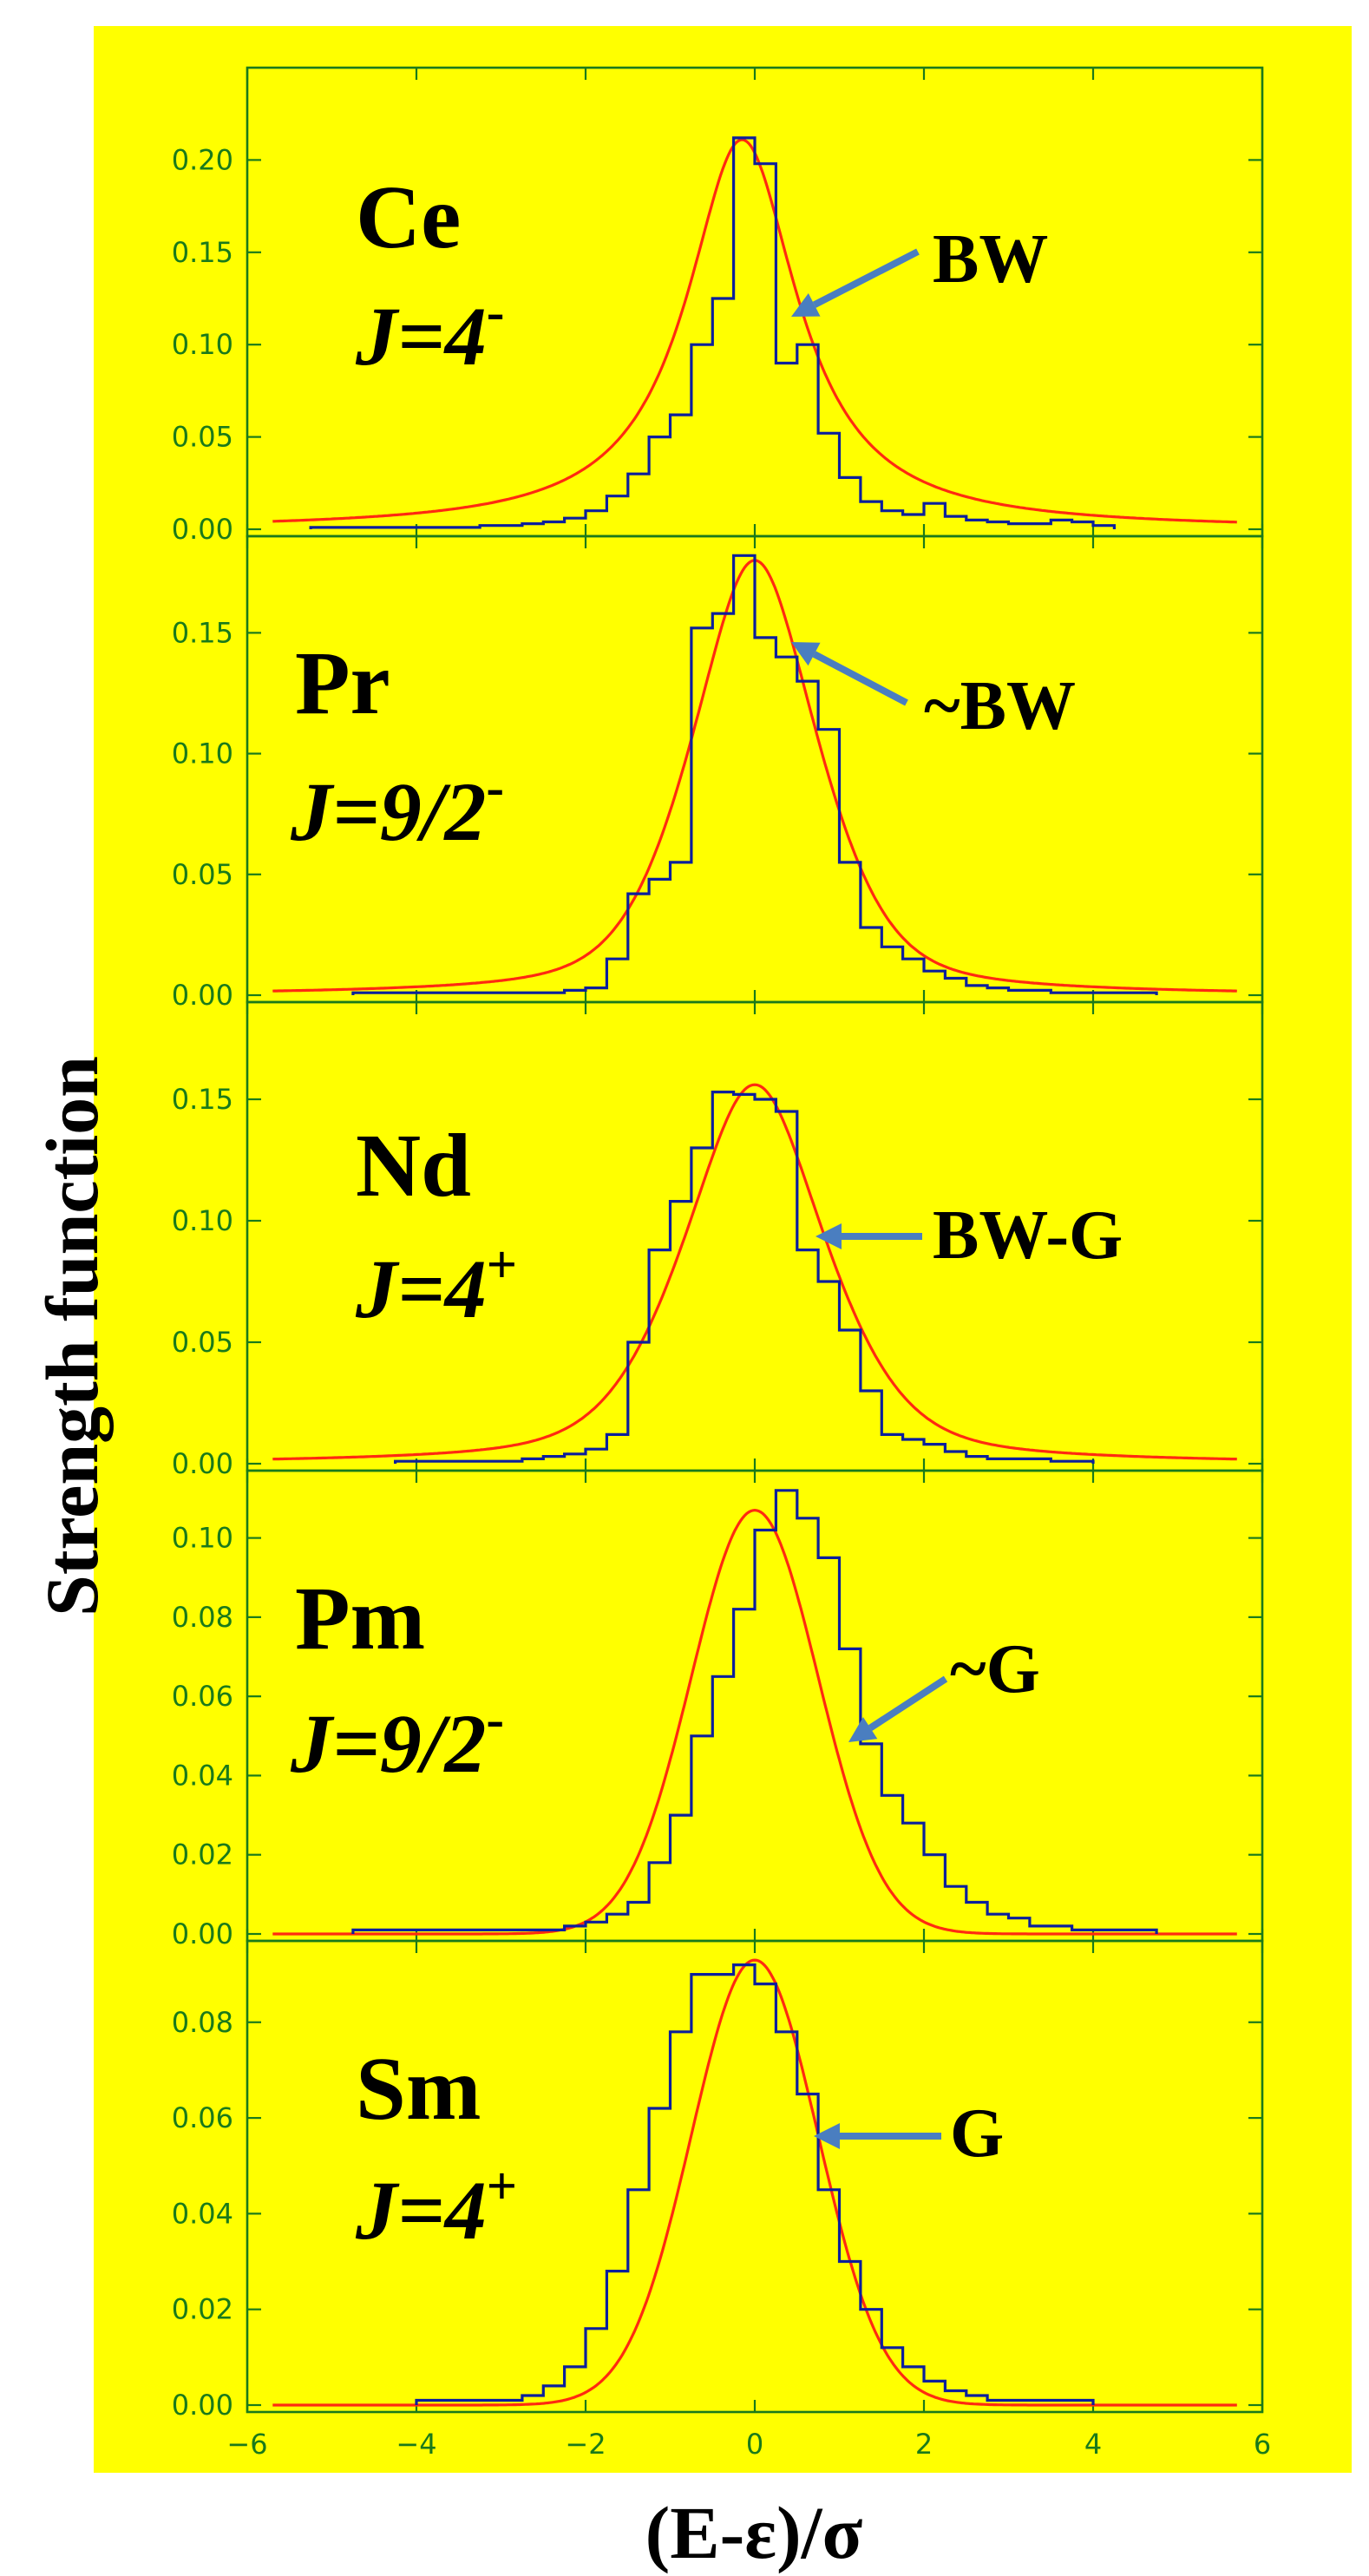 This screenshot has width=1369, height=2576. Describe the element at coordinates (754, 2532) in the screenshot. I see `x-axis-label: (E-ε)/σ` at that location.